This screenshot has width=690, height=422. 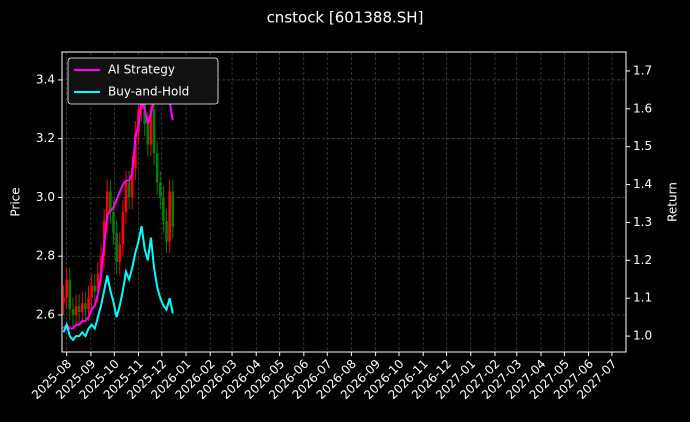 I want to click on y-tick-label: 3.0, so click(x=45, y=197).